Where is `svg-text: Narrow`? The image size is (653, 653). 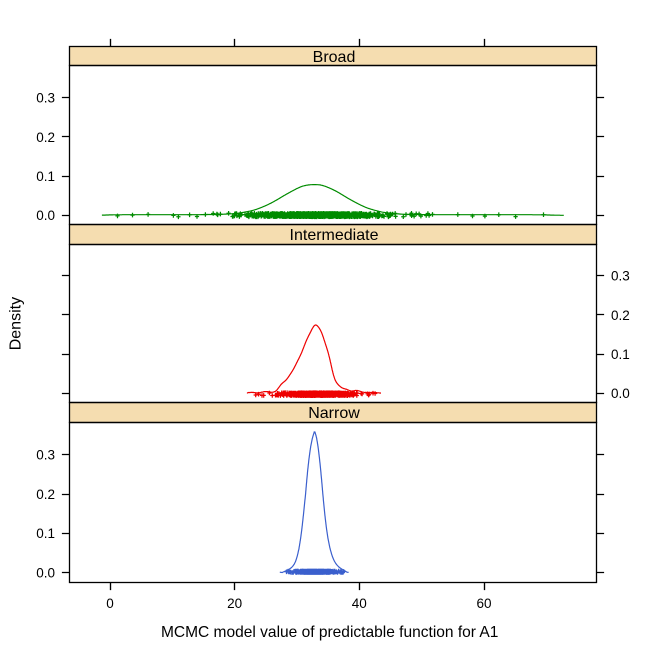 svg-text: Narrow is located at coordinates (334, 413).